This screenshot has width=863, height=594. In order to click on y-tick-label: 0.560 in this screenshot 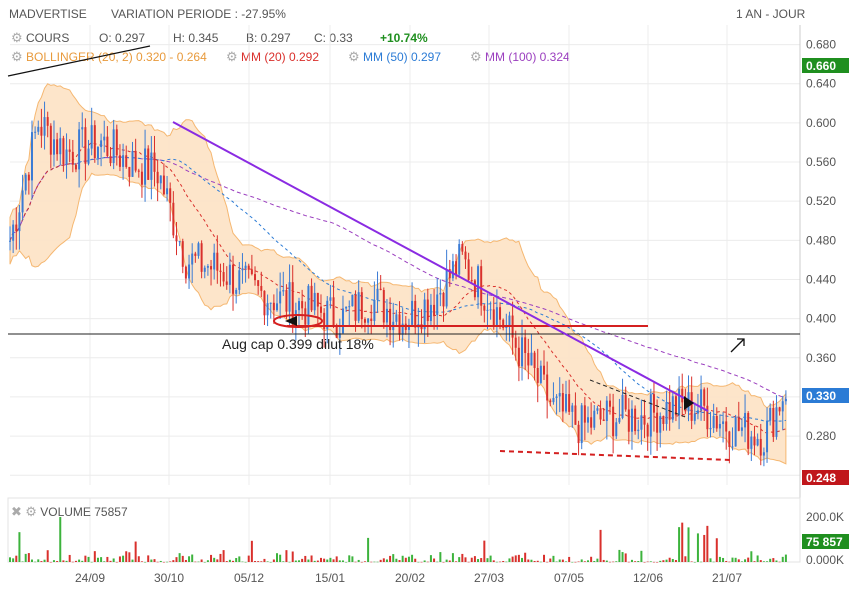, I will do `click(821, 162)`.